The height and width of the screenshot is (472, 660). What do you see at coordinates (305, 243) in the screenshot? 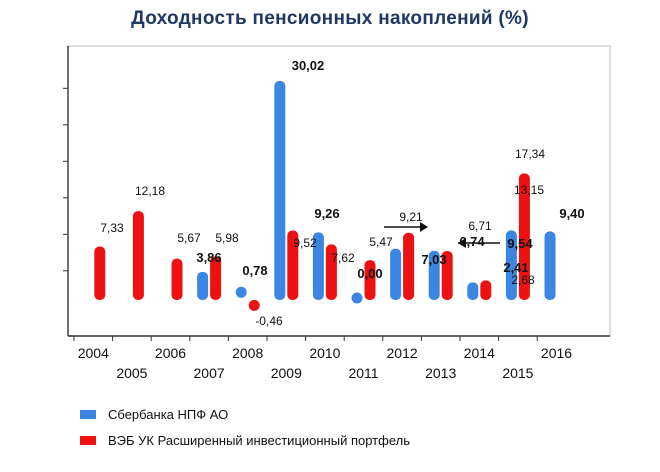
I see `data-label-veb: 9,52` at bounding box center [305, 243].